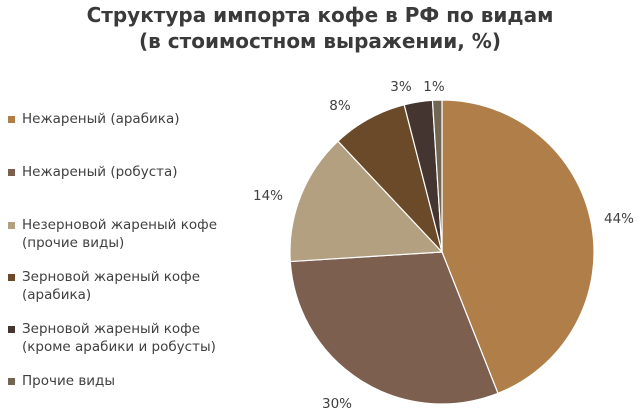 This screenshot has width=640, height=414. What do you see at coordinates (101, 119) in the screenshot?
I see `legend-label-1: Нежареный (арабика)` at bounding box center [101, 119].